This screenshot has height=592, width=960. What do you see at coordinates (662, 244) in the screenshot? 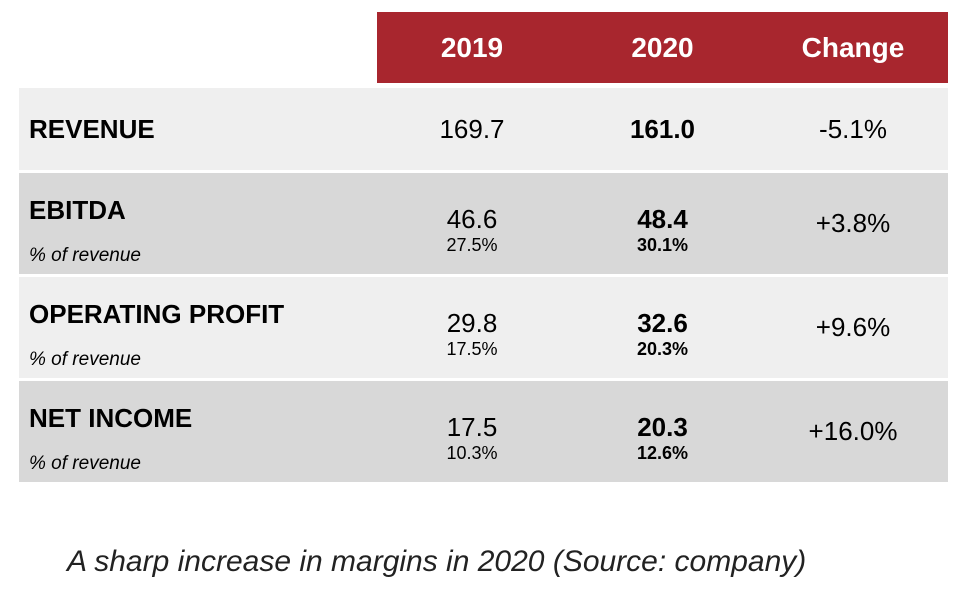
I see `margin-2020: 30.1%` at bounding box center [662, 244].